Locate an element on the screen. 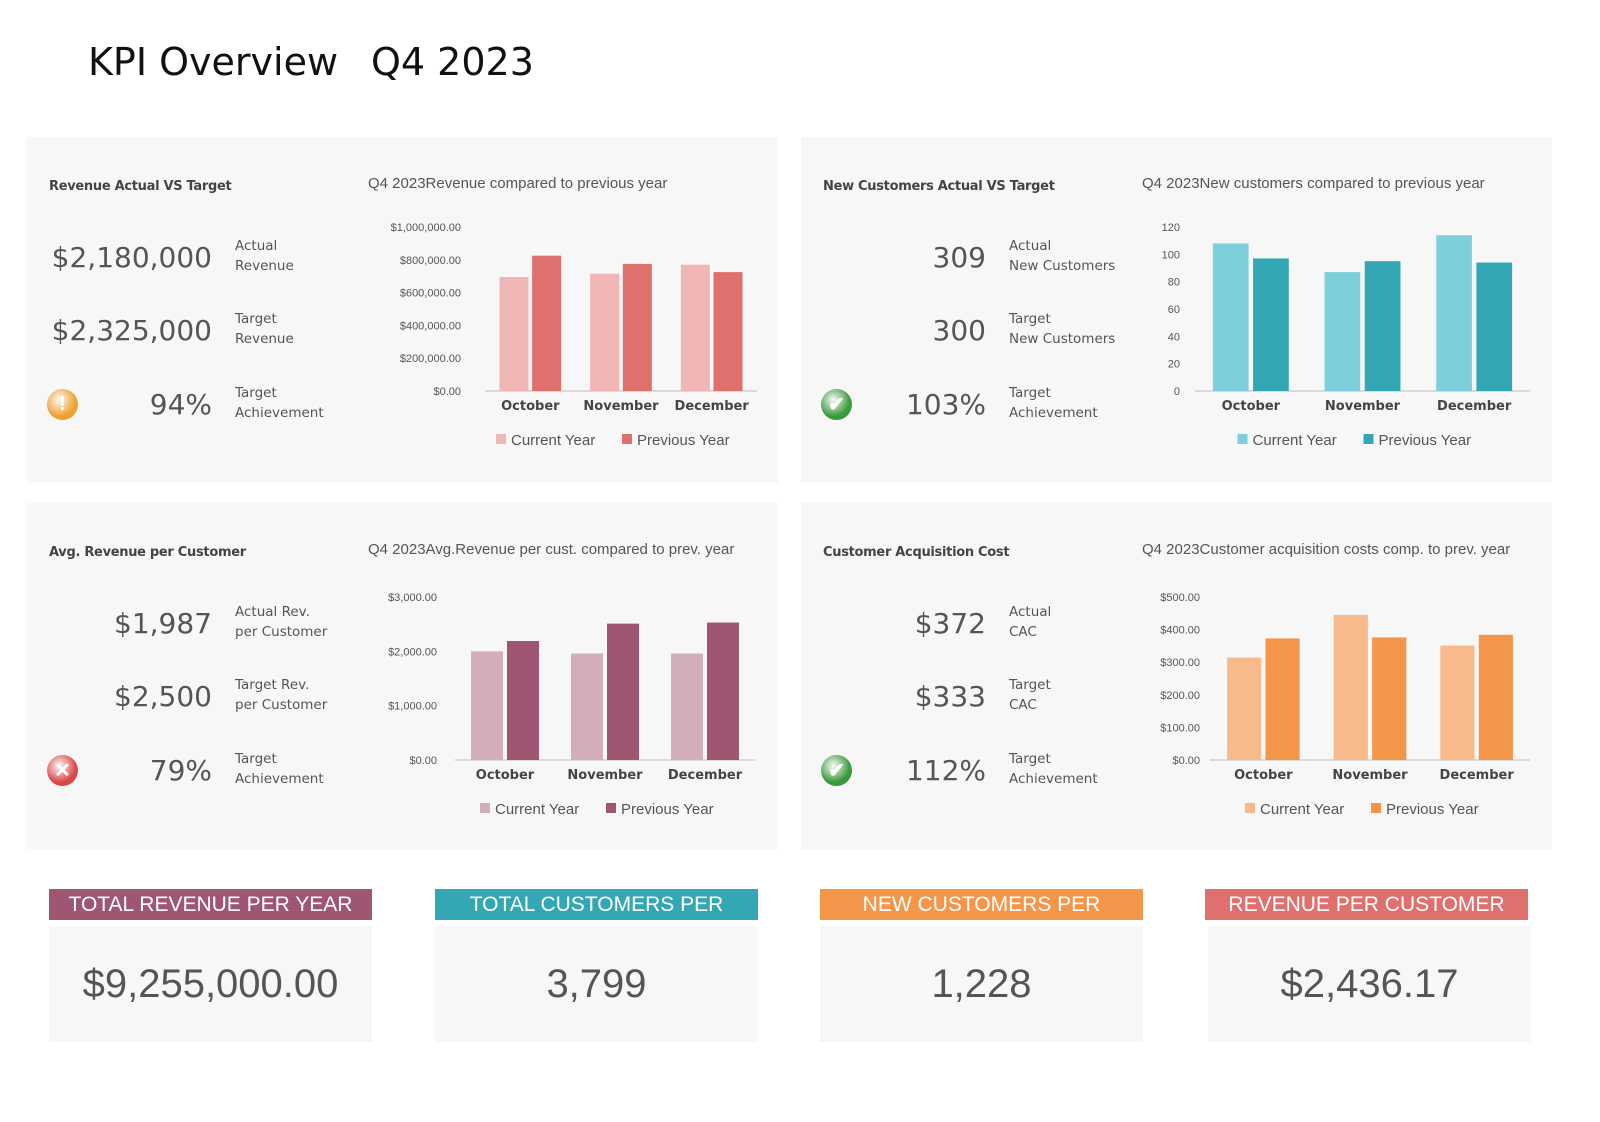  kpi-label-line: Actual Rev. is located at coordinates (272, 612).